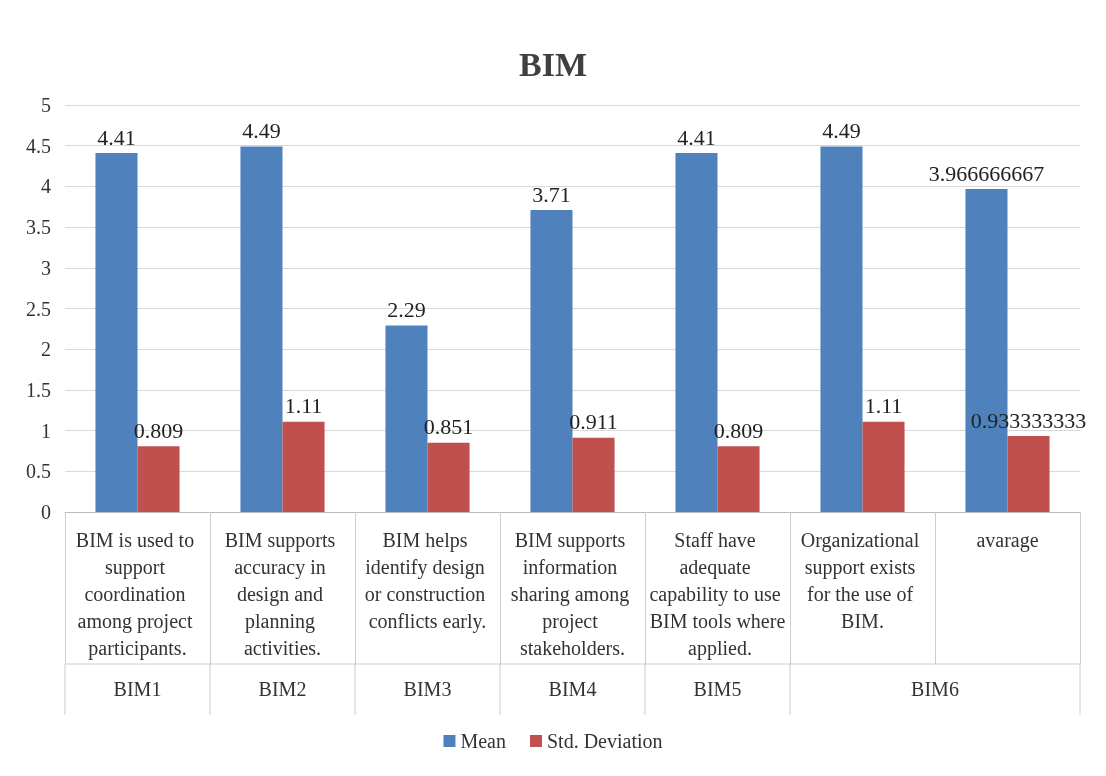 The height and width of the screenshot is (776, 1106). What do you see at coordinates (1007, 540) in the screenshot?
I see `x-tick-label: avarage` at bounding box center [1007, 540].